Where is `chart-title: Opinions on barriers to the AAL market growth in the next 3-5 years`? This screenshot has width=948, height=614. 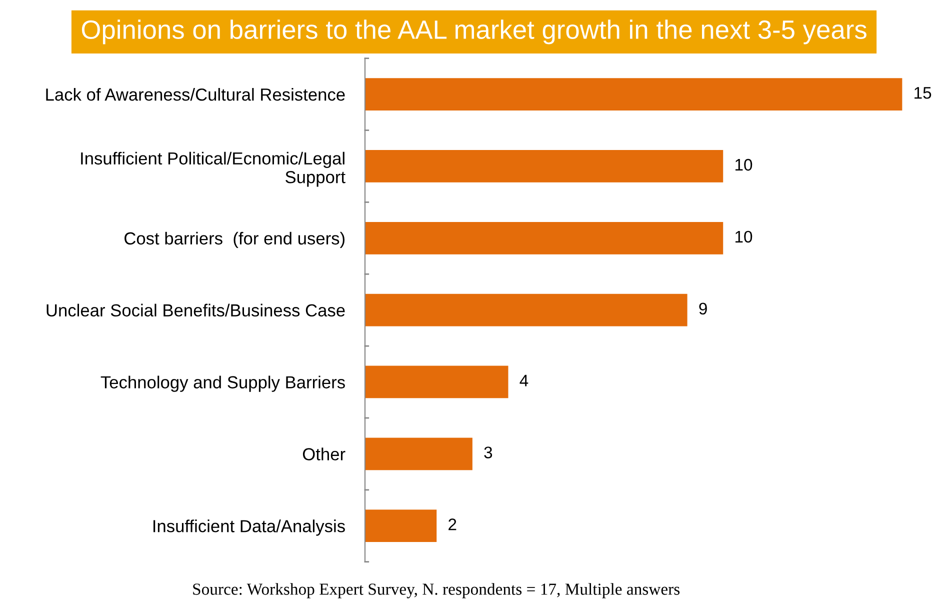 chart-title: Opinions on barriers to the AAL market growth in the next 3-5 years is located at coordinates (474, 32).